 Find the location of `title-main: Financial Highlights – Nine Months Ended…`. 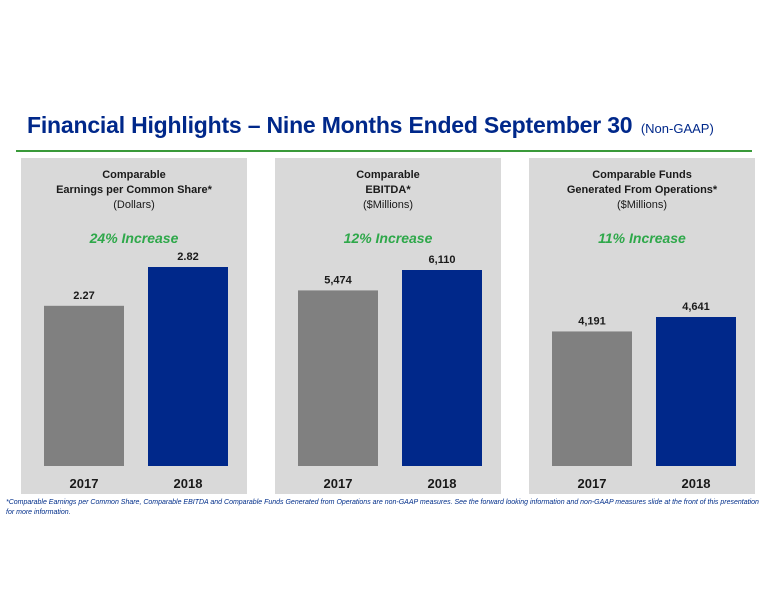

title-main: Financial Highlights – Nine Months Ended… is located at coordinates (330, 125).